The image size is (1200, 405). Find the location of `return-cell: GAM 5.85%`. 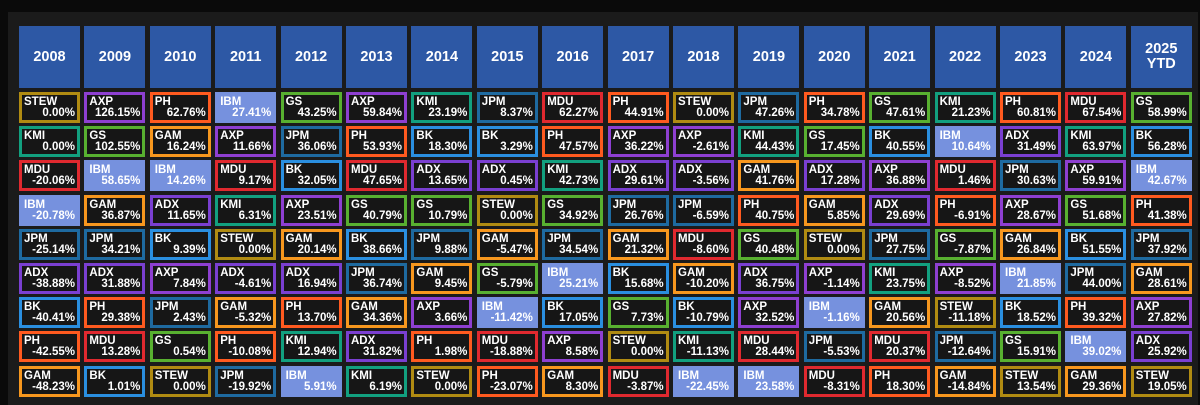

return-cell: GAM 5.85% is located at coordinates (834, 210).